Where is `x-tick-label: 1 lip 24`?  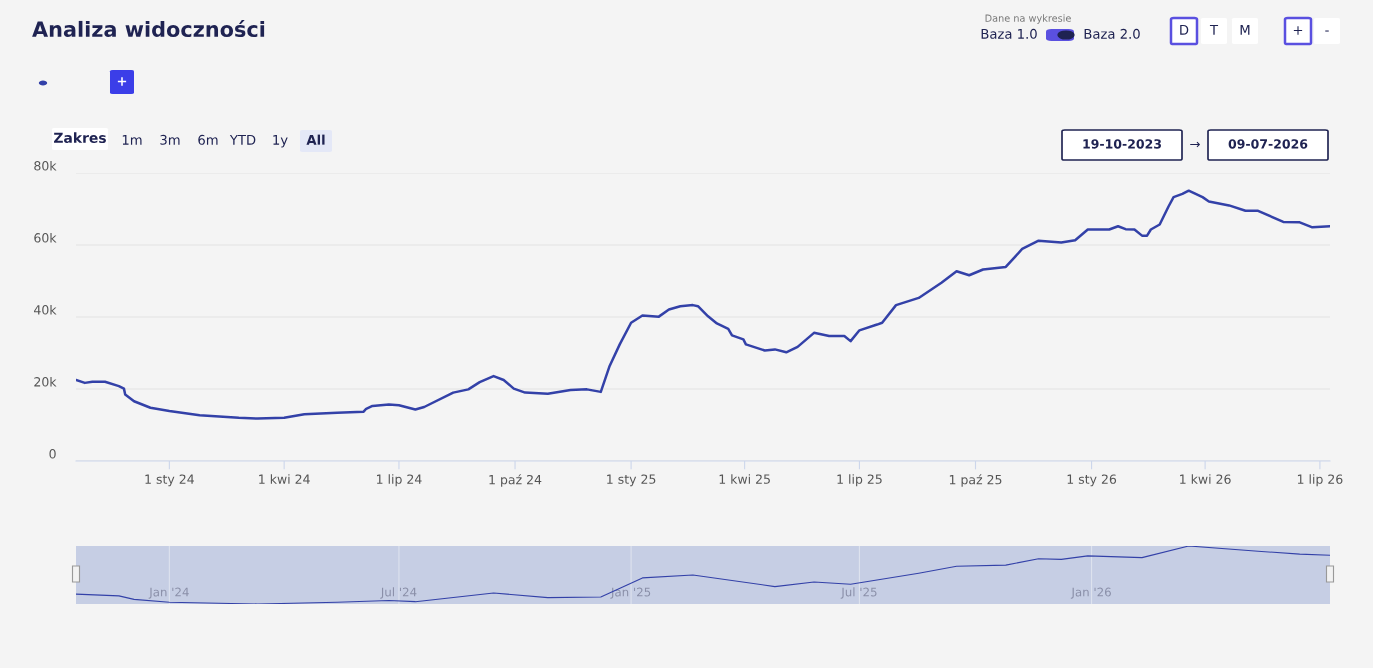 x-tick-label: 1 lip 24 is located at coordinates (399, 480).